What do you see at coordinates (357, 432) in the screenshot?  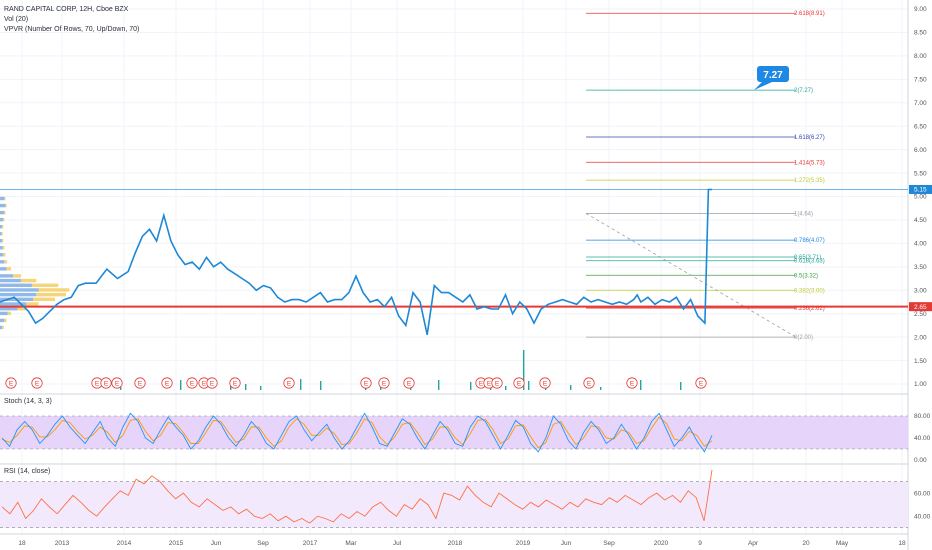 I see `stoch-d-line` at bounding box center [357, 432].